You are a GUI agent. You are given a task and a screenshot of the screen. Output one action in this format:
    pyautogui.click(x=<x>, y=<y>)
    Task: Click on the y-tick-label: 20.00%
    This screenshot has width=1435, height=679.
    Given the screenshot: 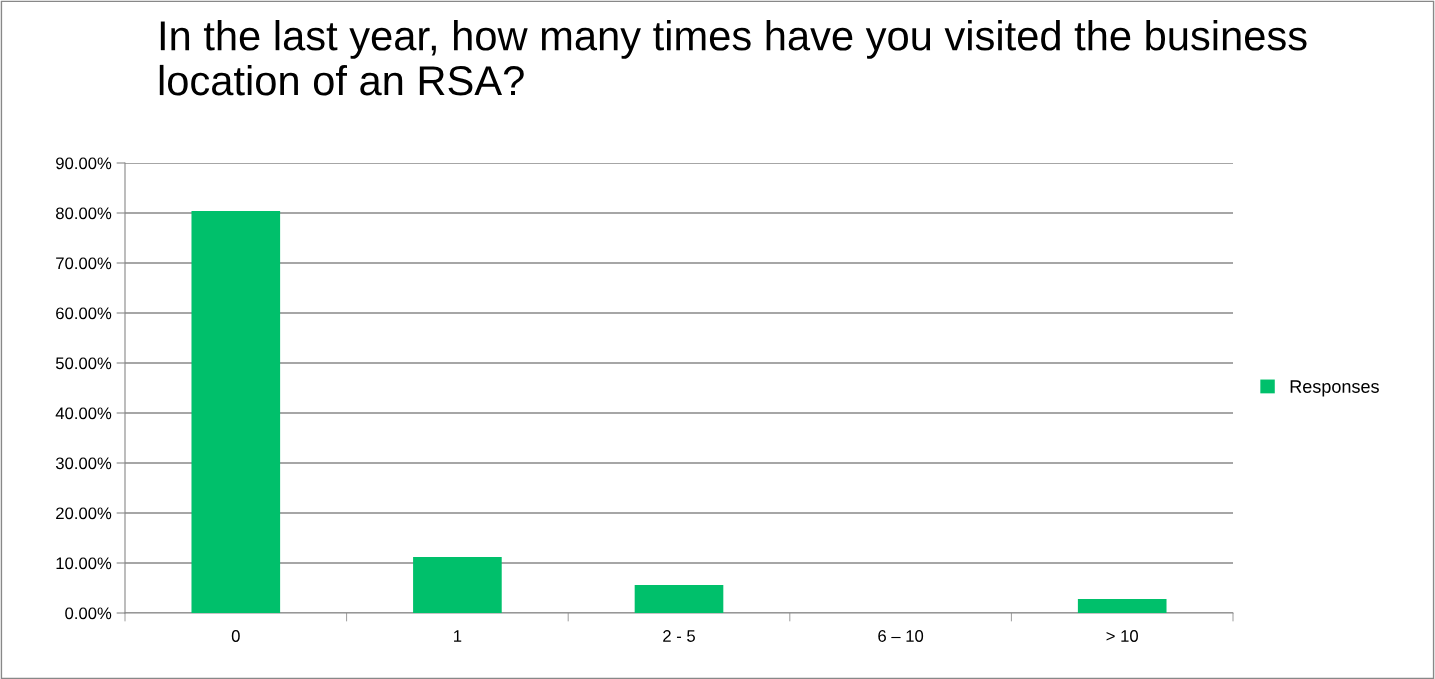 What is the action you would take?
    pyautogui.click(x=84, y=513)
    